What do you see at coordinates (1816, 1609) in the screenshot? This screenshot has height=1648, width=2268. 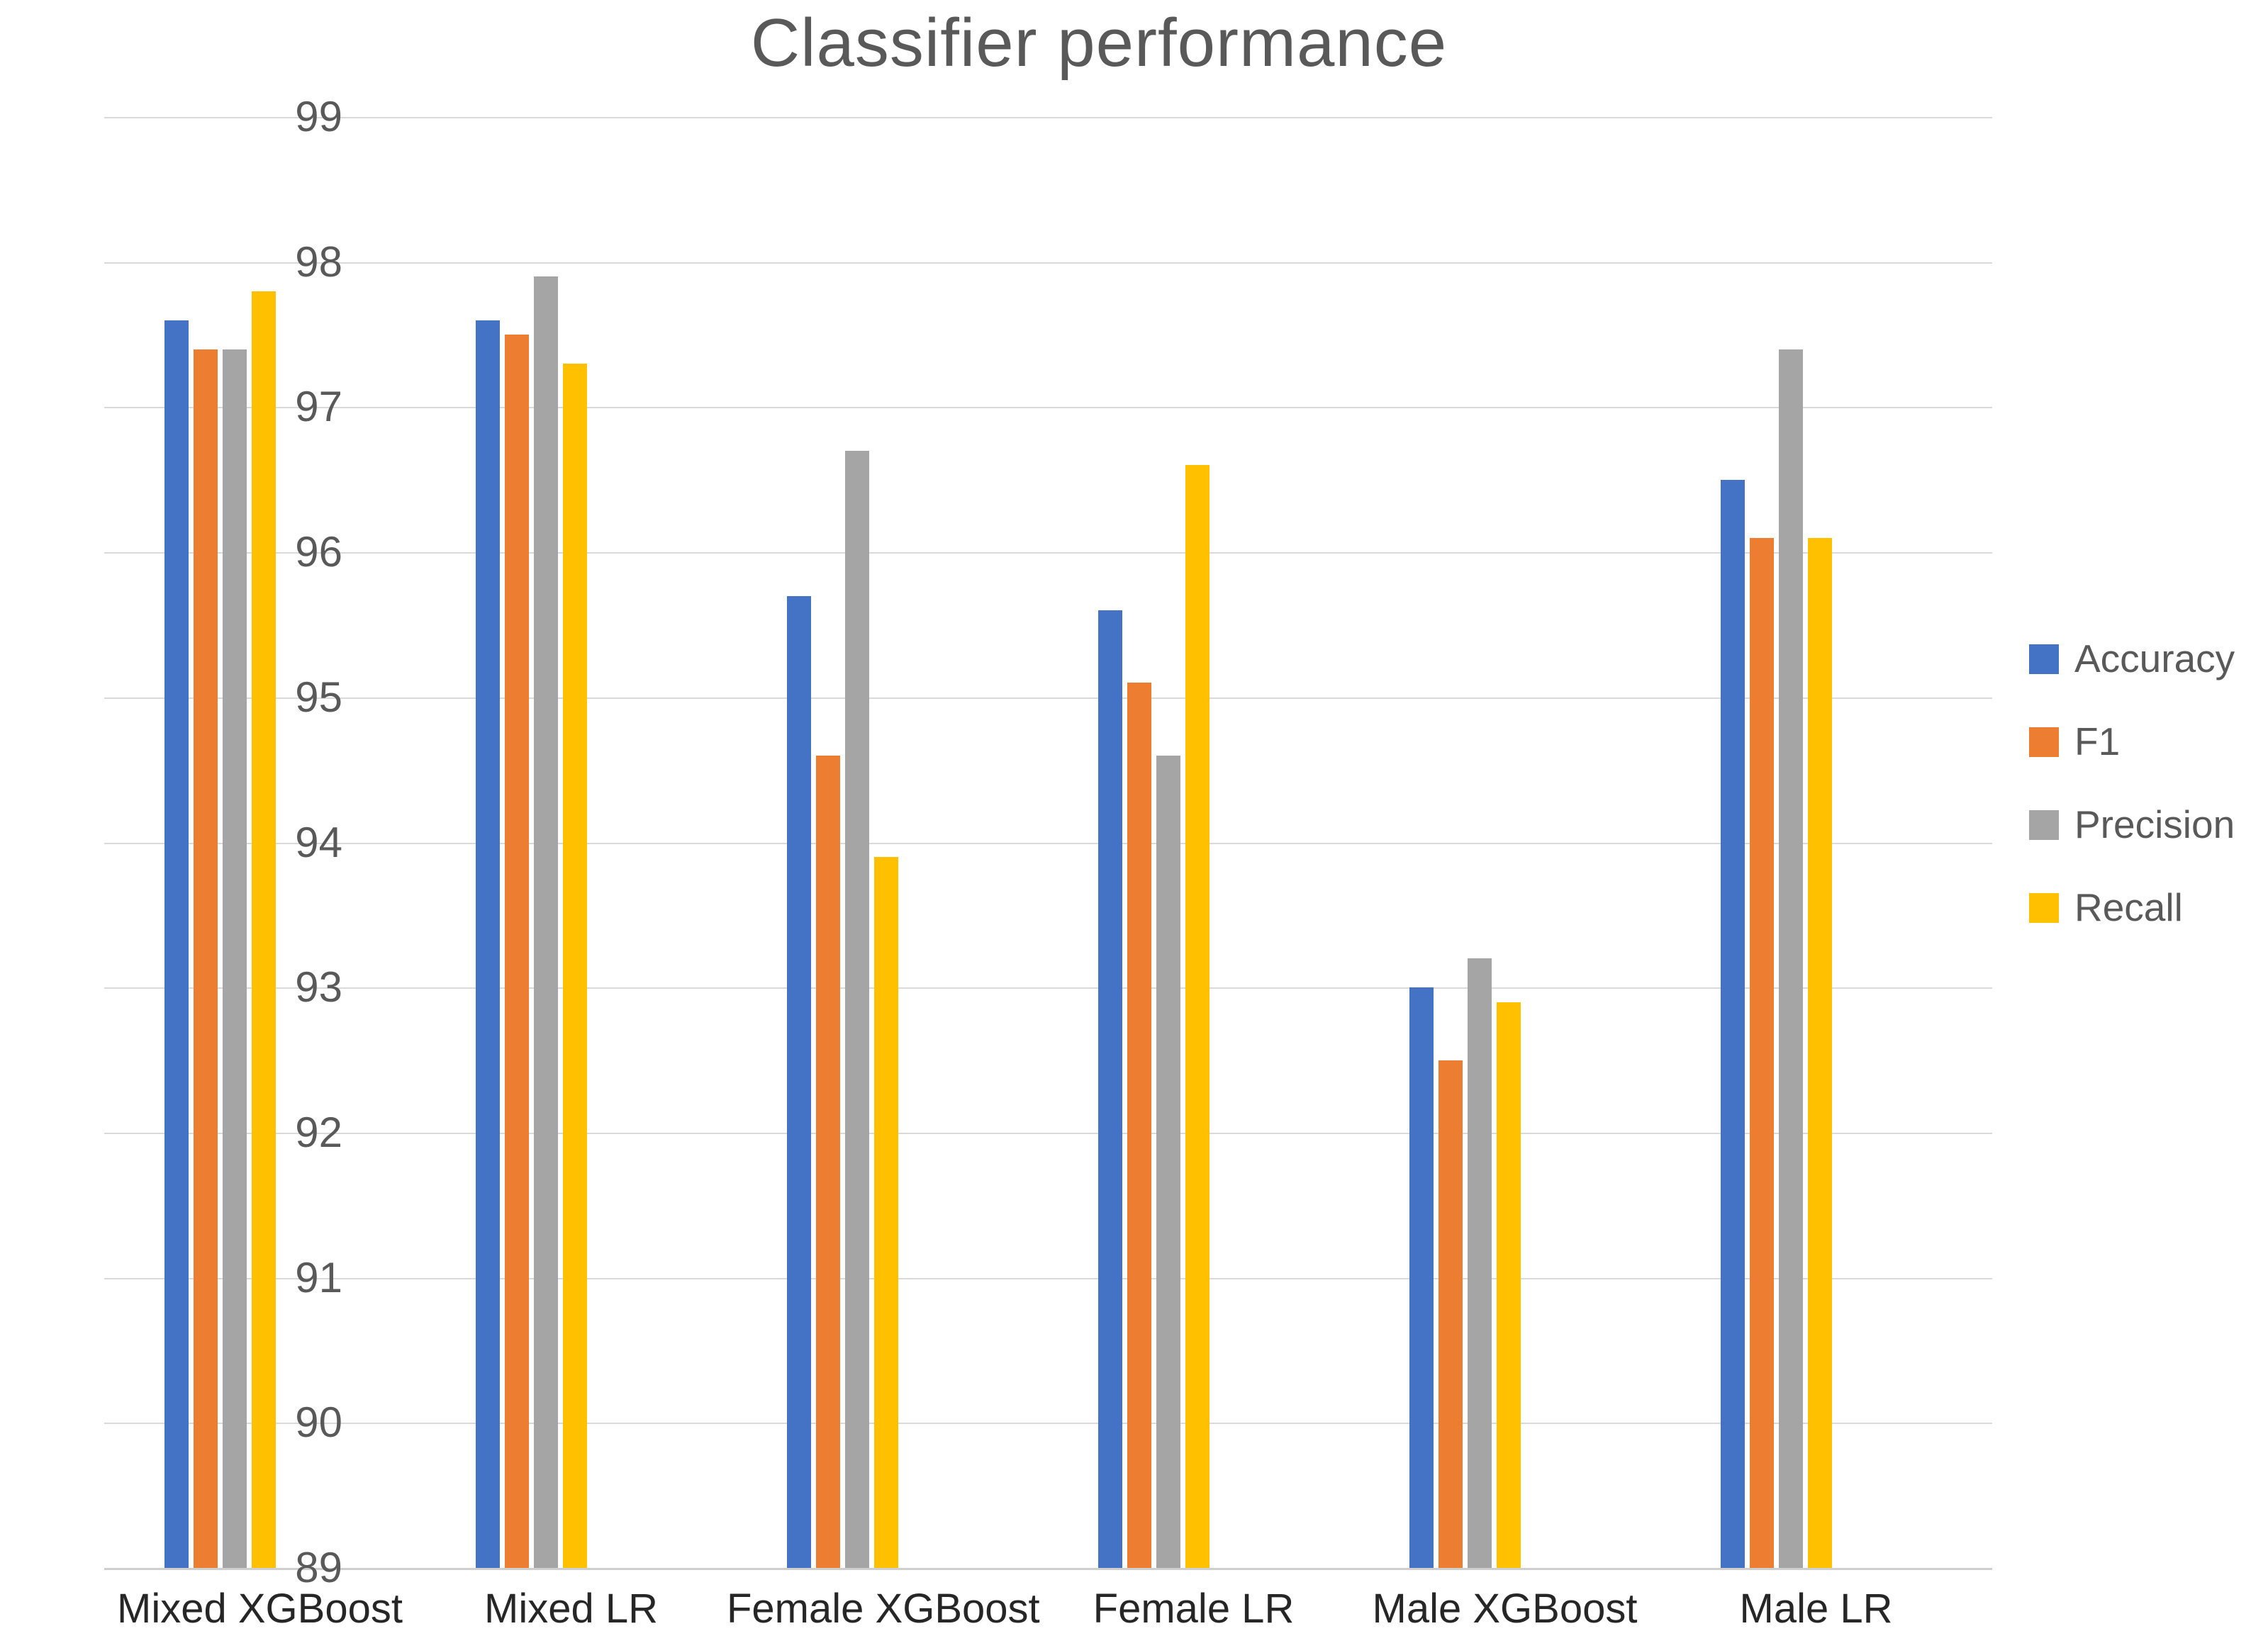 I see `x-category-label: Male LR` at bounding box center [1816, 1609].